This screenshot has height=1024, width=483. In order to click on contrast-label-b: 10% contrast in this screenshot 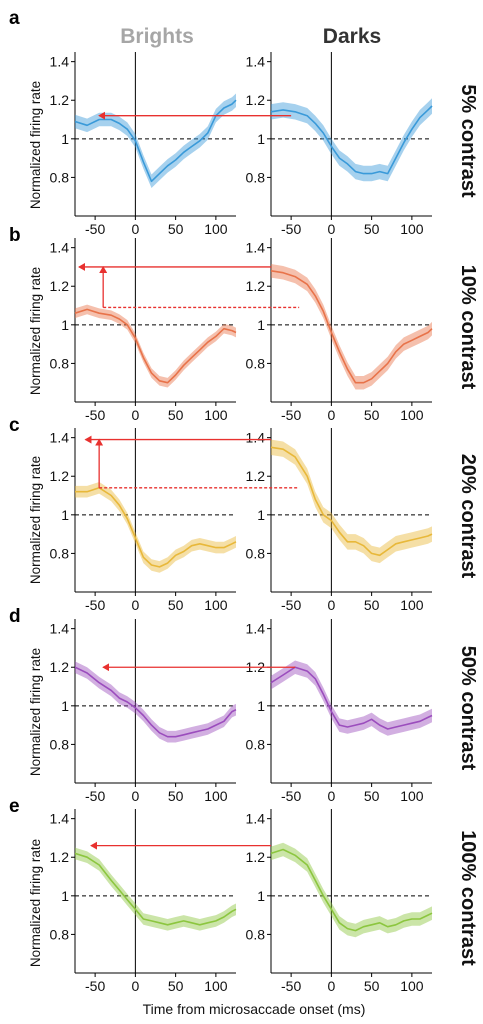, I will do `click(468, 327)`.